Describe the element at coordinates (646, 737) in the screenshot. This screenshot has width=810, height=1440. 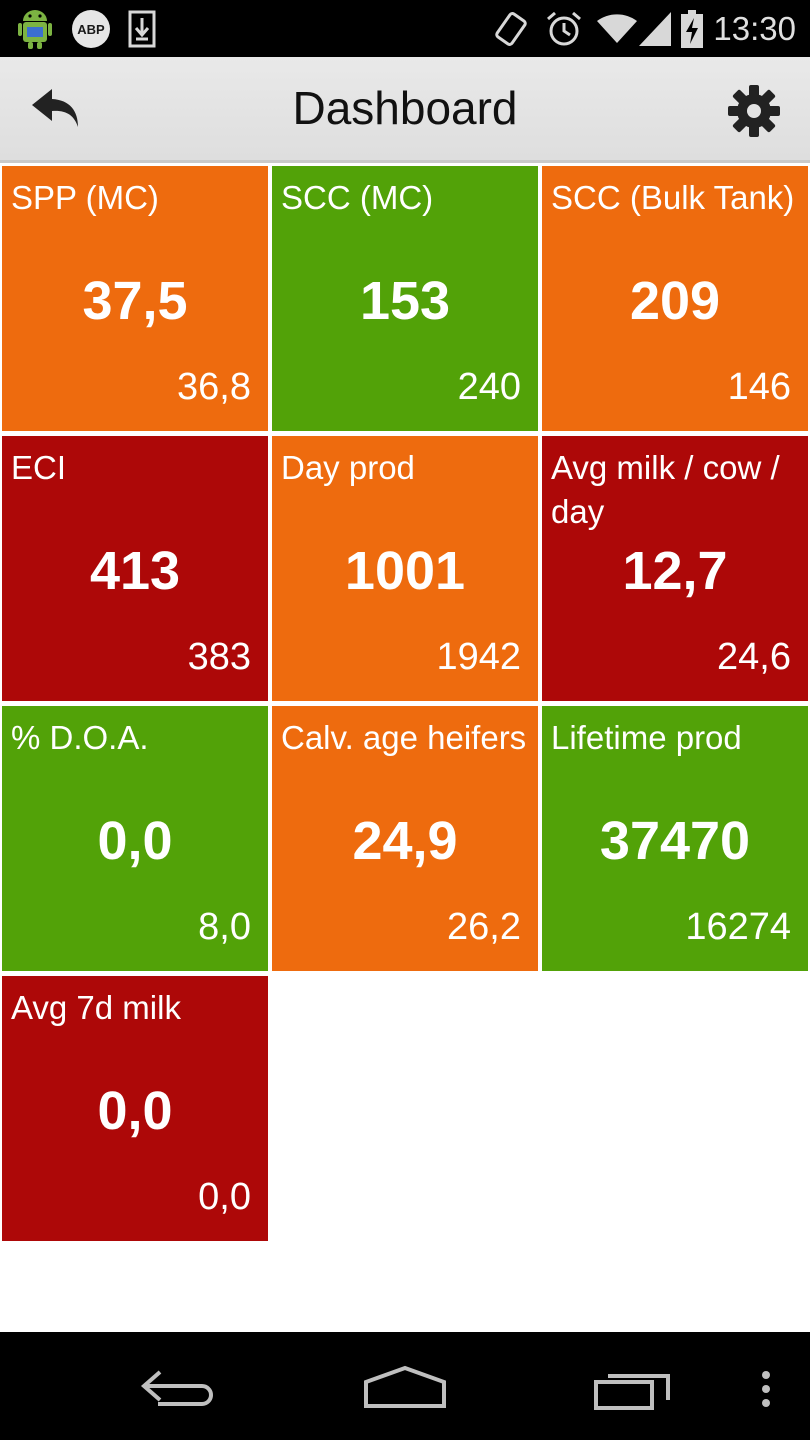
I see `tile-label: Lifetime prod` at that location.